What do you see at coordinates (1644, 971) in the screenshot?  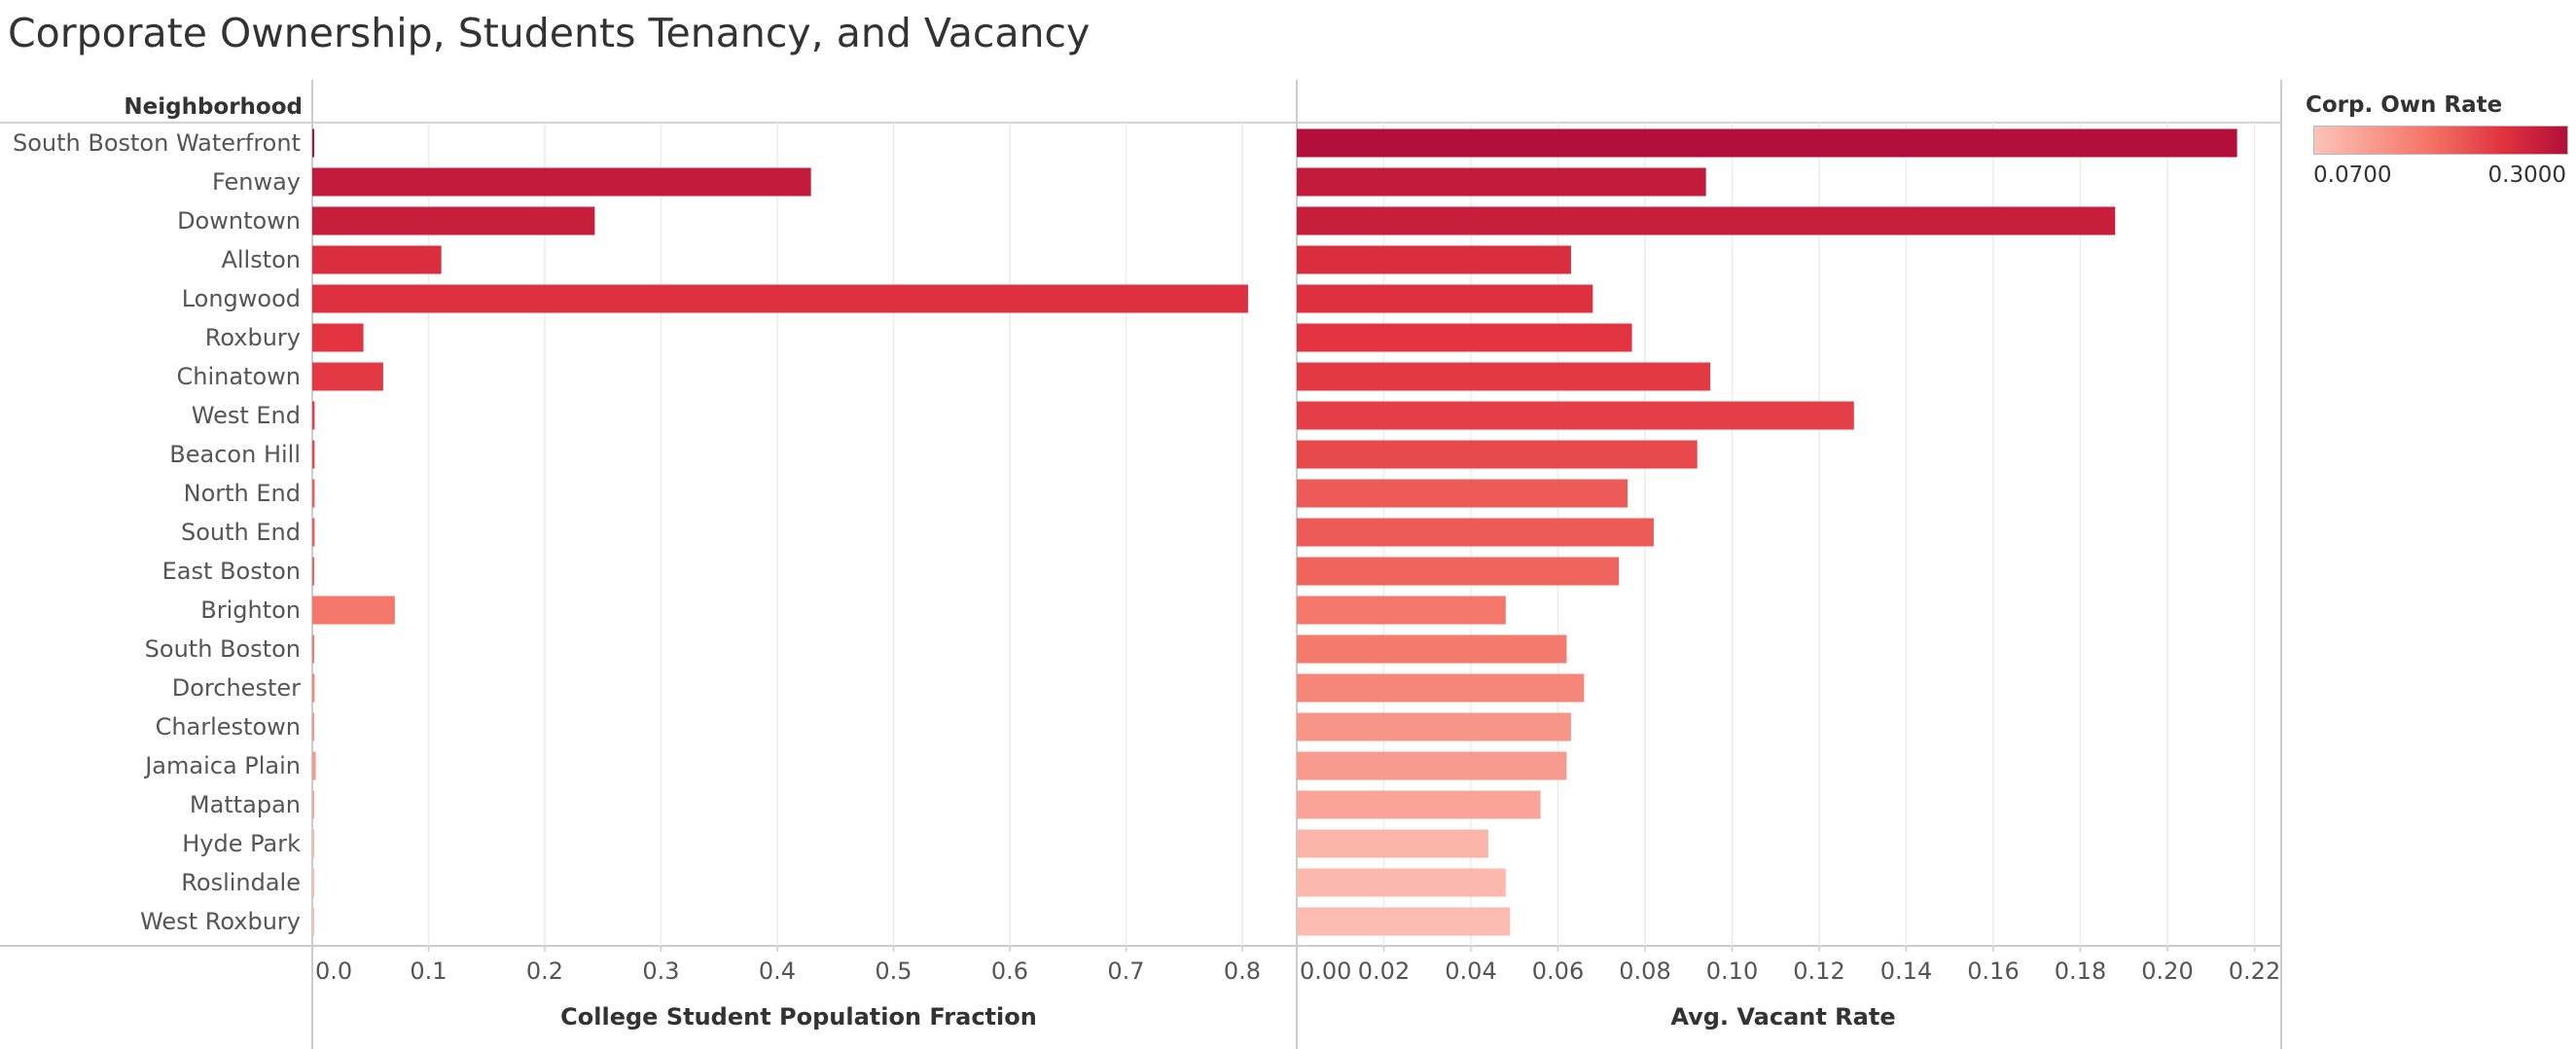 I see `tick-label: 0.08` at bounding box center [1644, 971].